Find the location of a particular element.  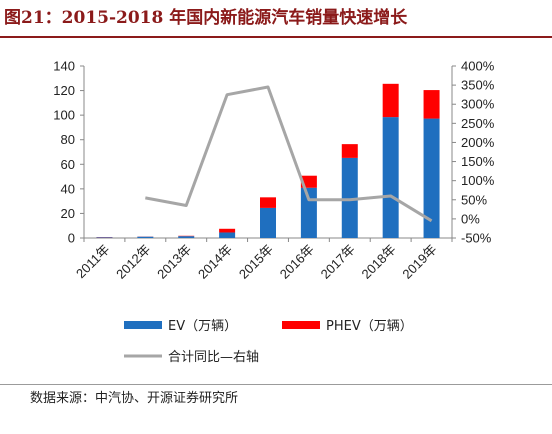

y-left-tick-label: 60 is located at coordinates (68, 164).